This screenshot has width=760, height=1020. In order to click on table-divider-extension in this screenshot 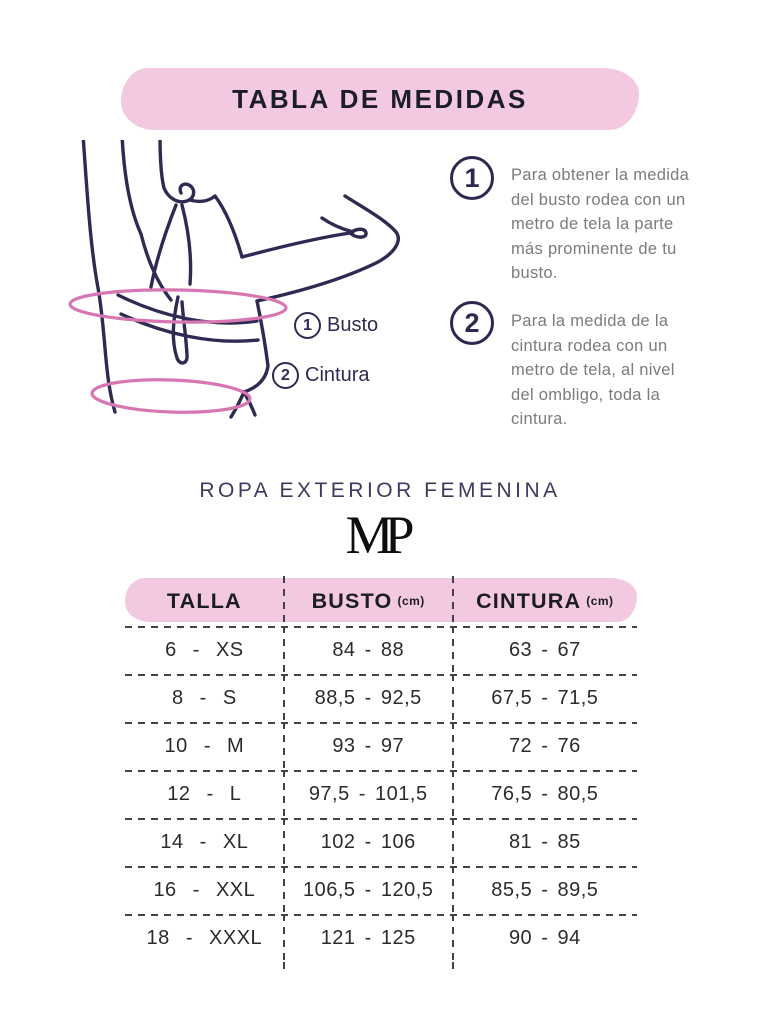, I will do `click(381, 968)`.